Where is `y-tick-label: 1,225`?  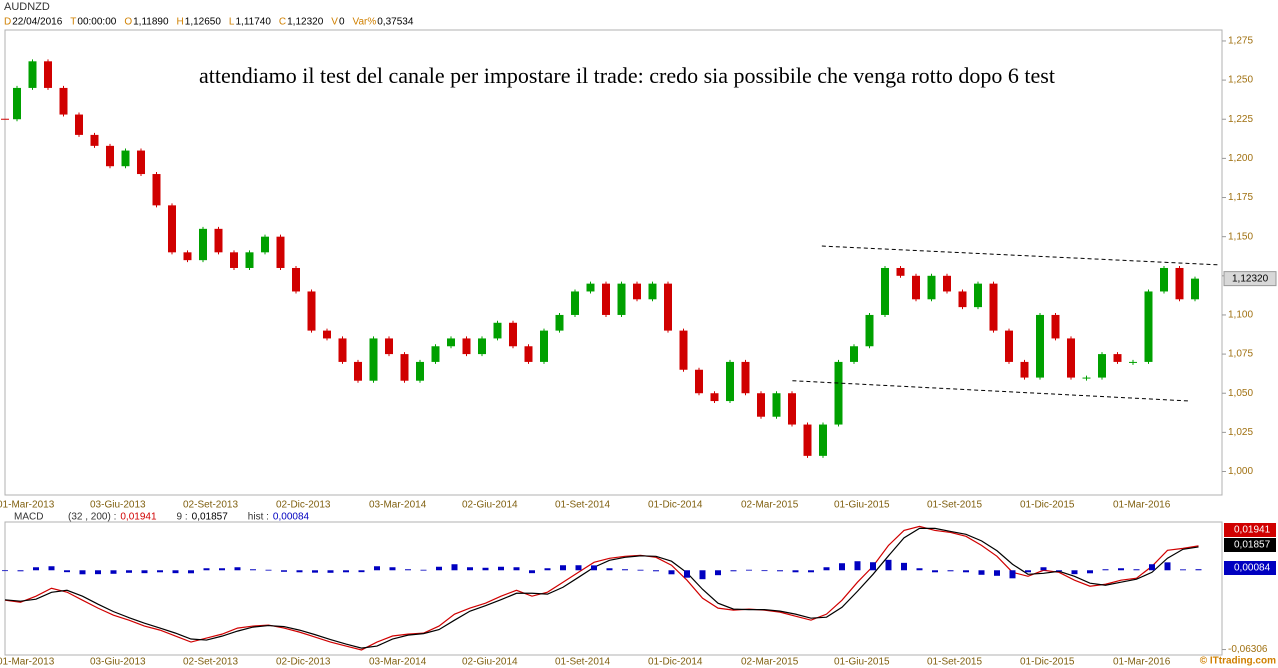
y-tick-label: 1,225 is located at coordinates (1240, 119).